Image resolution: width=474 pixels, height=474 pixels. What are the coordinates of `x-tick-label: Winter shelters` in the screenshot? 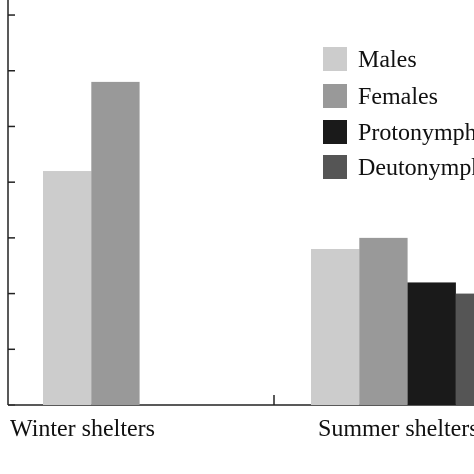 It's located at (82, 429).